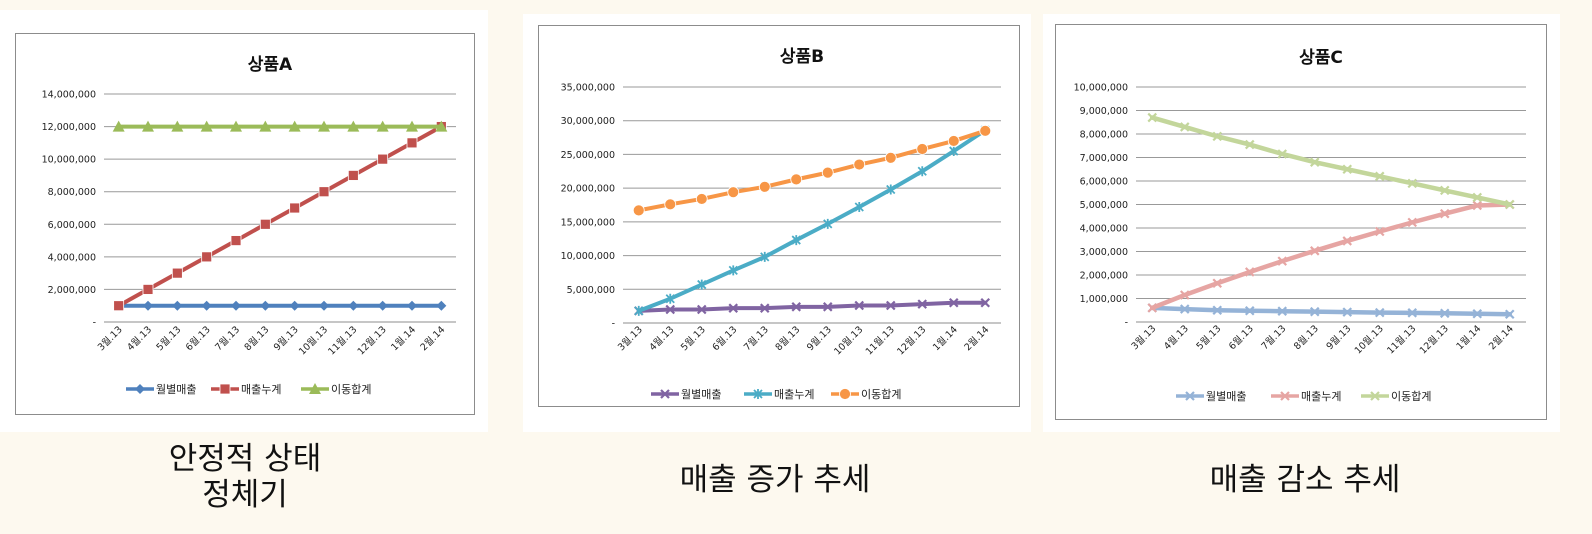  Describe the element at coordinates (1501, 338) in the screenshot. I see `chart-c-xtick-label: 2월.14` at that location.